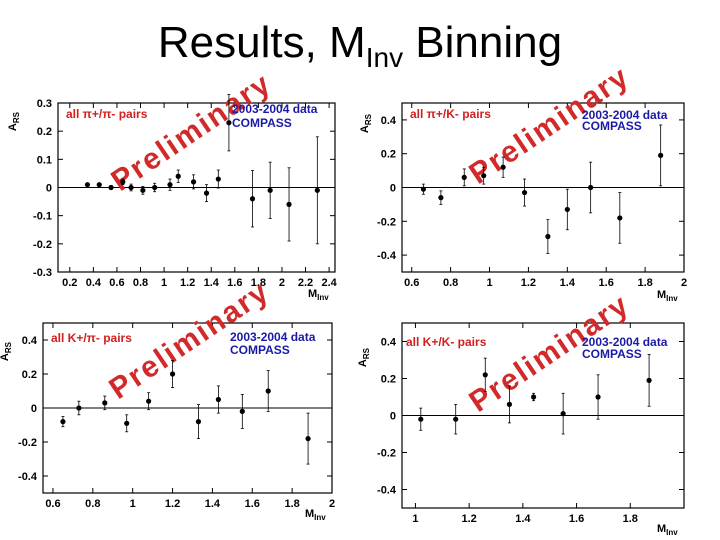 The width and height of the screenshot is (720, 540). Describe the element at coordinates (69, 283) in the screenshot. I see `x-tick-label: 0.2` at that location.